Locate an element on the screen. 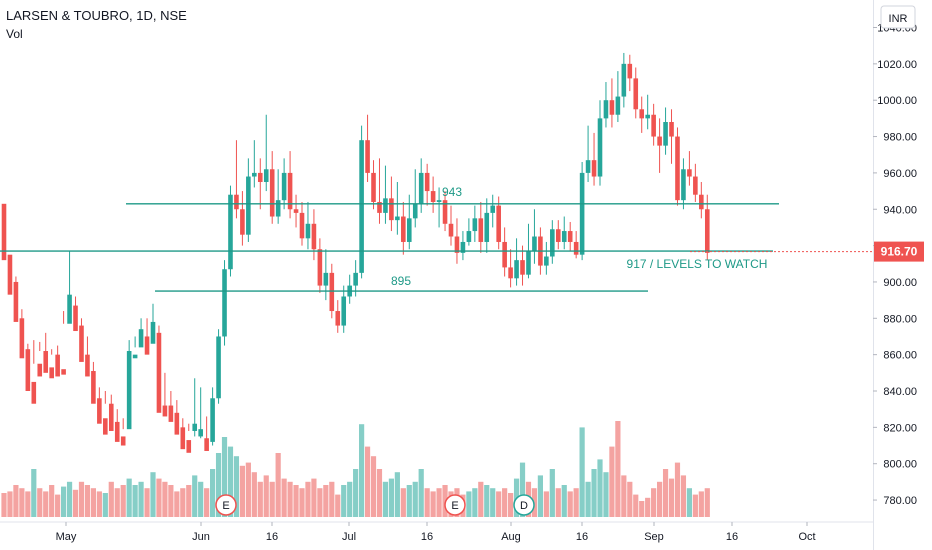 The height and width of the screenshot is (550, 932). currency-badge-text: INR is located at coordinates (898, 19).